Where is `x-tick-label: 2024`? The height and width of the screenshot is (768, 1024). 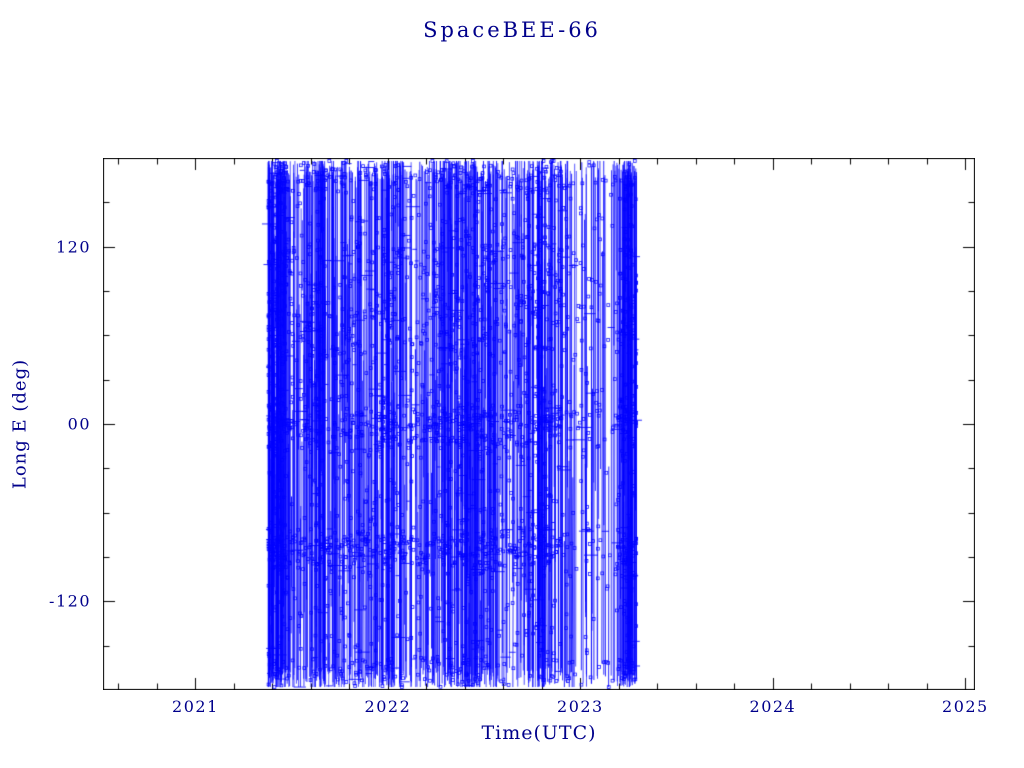
x-tick-label: 2024 is located at coordinates (773, 706).